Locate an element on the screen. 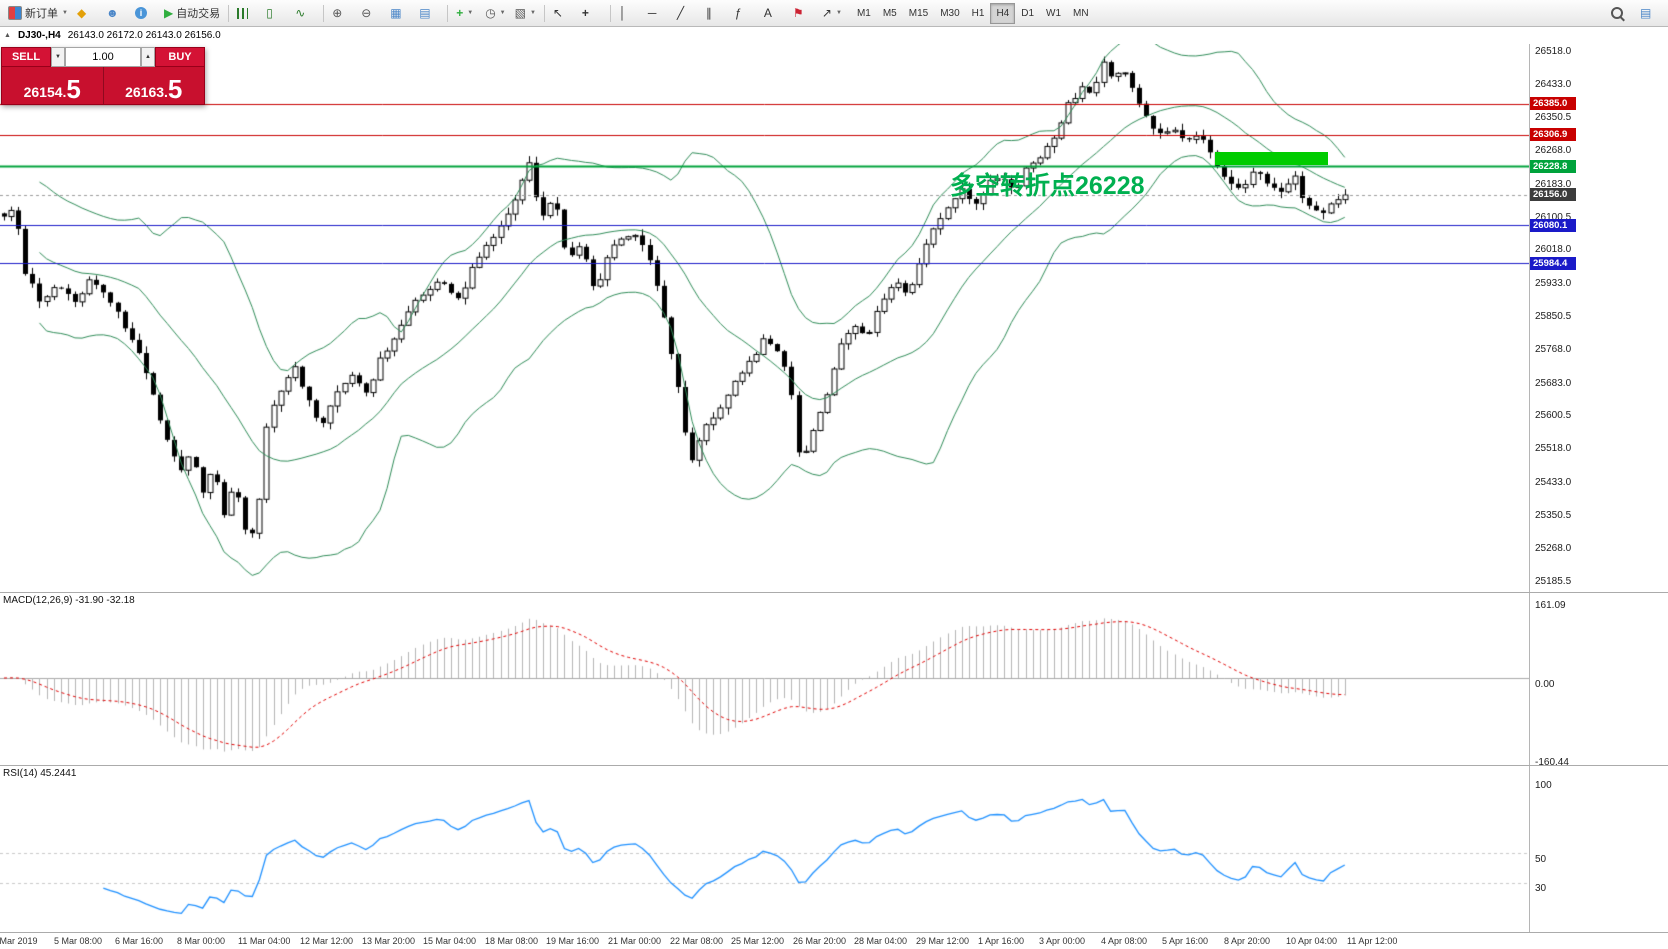 This screenshot has height=949, width=1668. volume-increase-button: ▲ is located at coordinates (148, 57).